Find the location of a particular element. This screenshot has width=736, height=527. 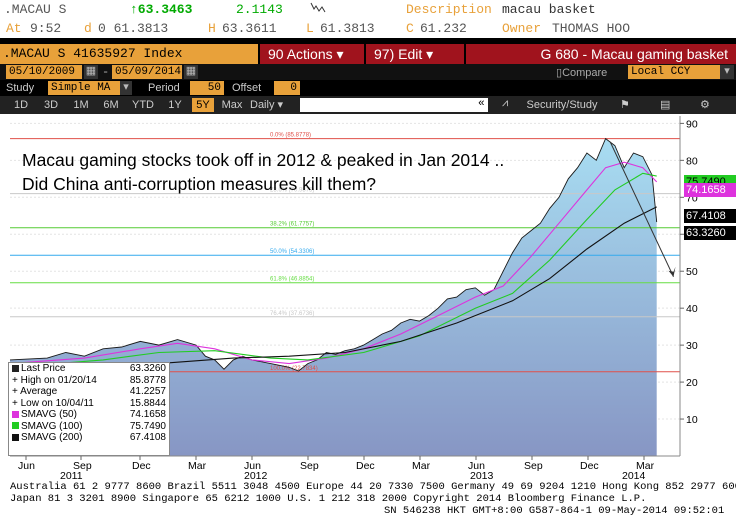

y-tick-label: 70 is located at coordinates (692, 198).